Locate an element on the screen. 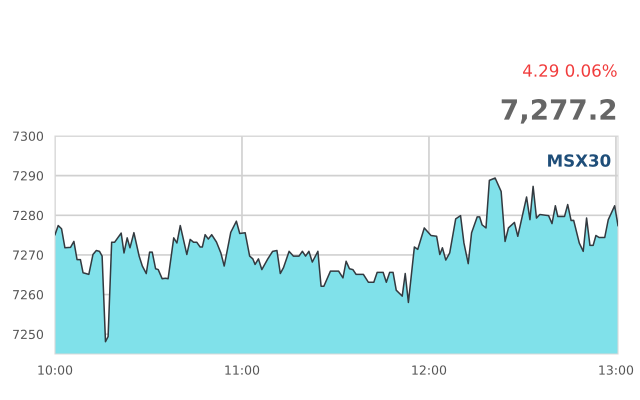  x-tick-label: 12:00 is located at coordinates (429, 370).